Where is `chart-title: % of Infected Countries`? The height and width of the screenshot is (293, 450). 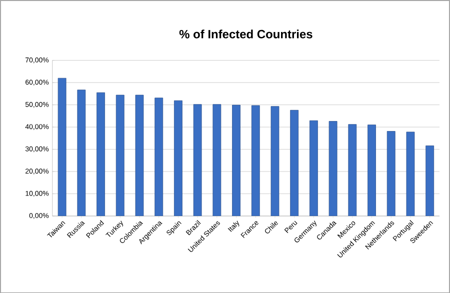 chart-title: % of Infected Countries is located at coordinates (245, 33).